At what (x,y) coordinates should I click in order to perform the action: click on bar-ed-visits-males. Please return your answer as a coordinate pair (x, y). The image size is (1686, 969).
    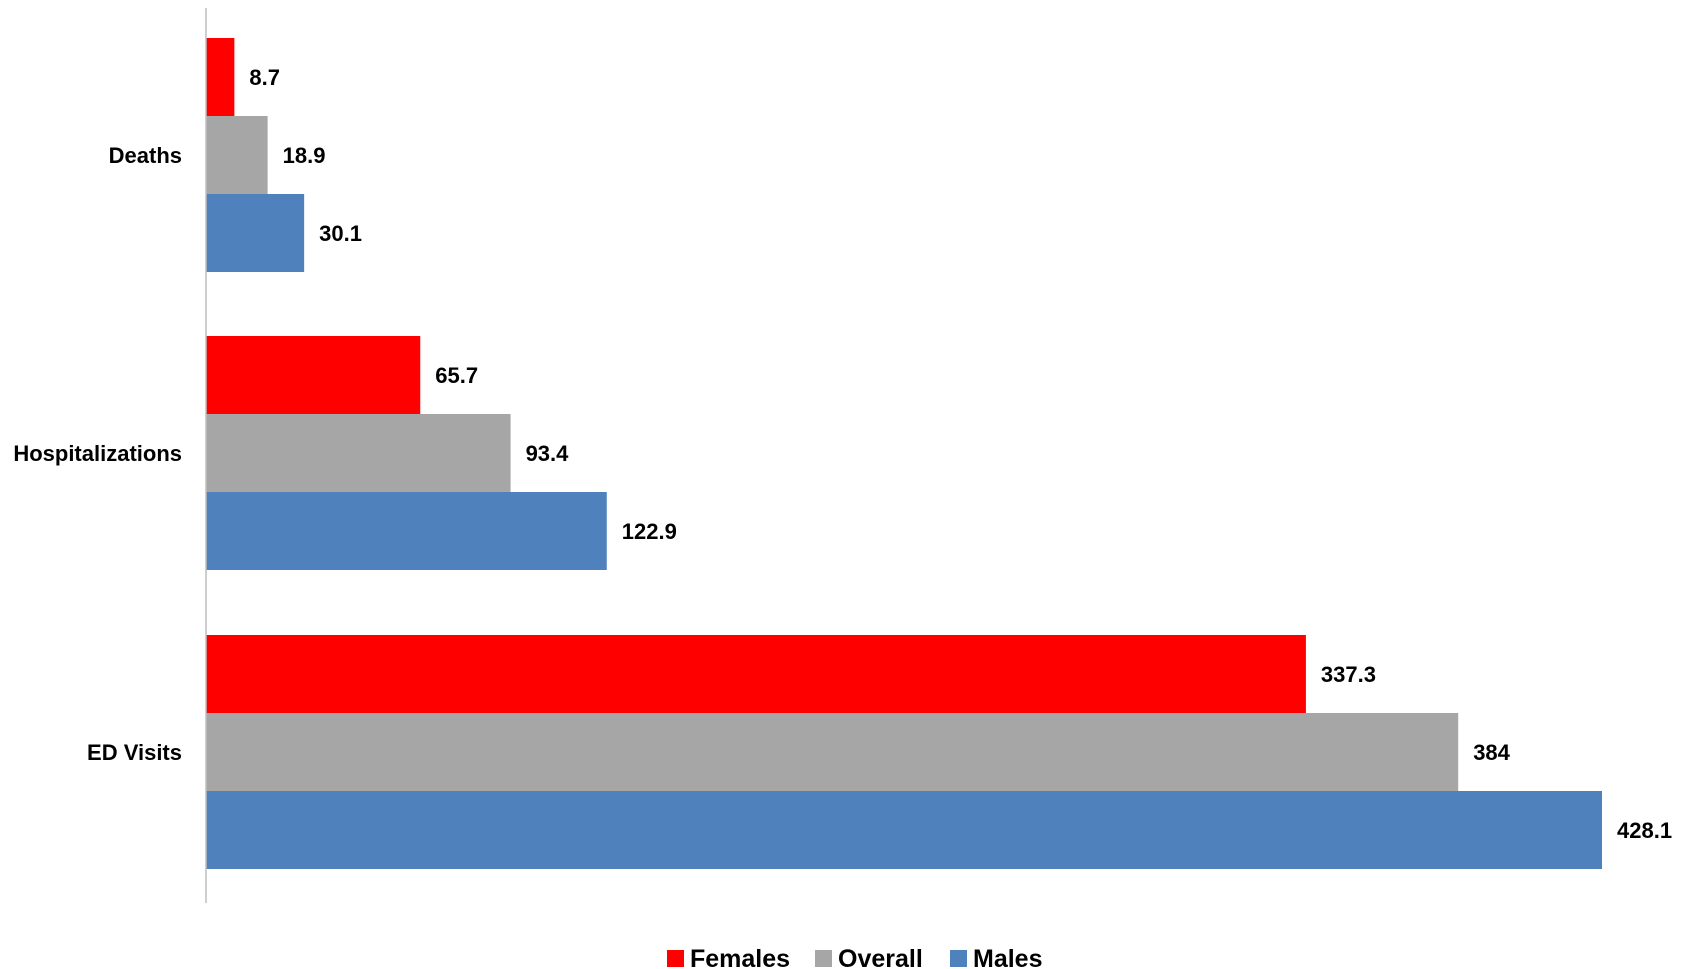
    Looking at the image, I should click on (904, 830).